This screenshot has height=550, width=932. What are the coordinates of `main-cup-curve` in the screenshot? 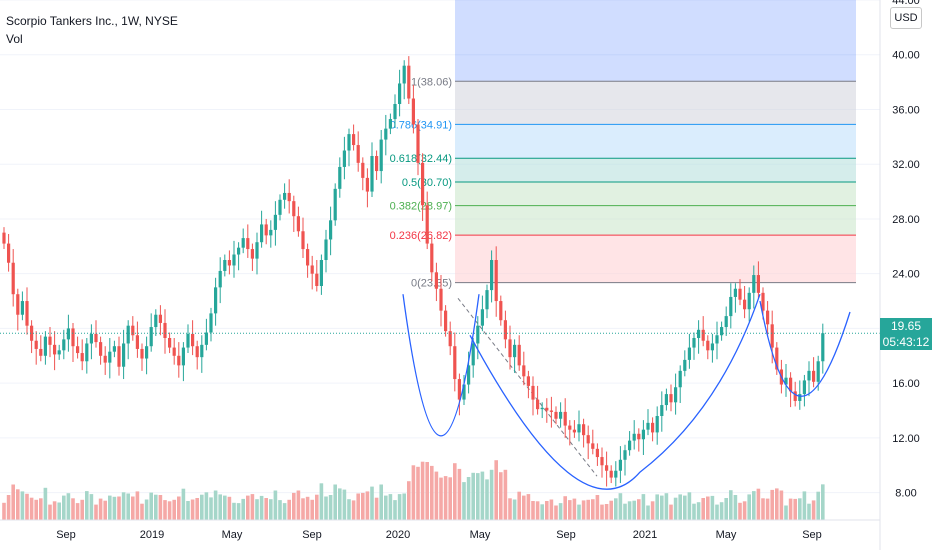 It's located at (615, 391).